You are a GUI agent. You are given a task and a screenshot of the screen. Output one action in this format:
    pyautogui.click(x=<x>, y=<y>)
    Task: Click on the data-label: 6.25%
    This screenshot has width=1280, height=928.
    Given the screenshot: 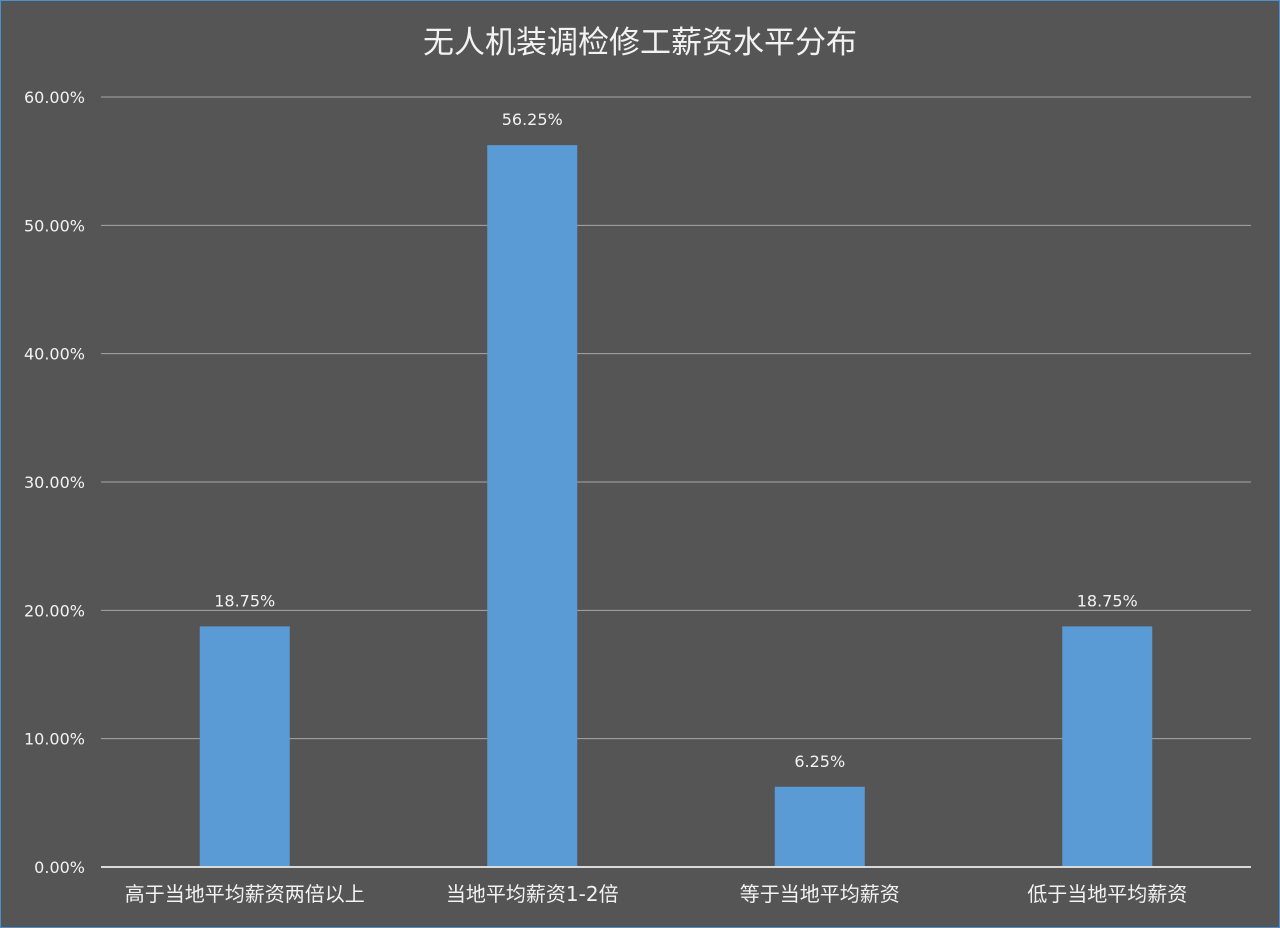 What is the action you would take?
    pyautogui.click(x=819, y=761)
    